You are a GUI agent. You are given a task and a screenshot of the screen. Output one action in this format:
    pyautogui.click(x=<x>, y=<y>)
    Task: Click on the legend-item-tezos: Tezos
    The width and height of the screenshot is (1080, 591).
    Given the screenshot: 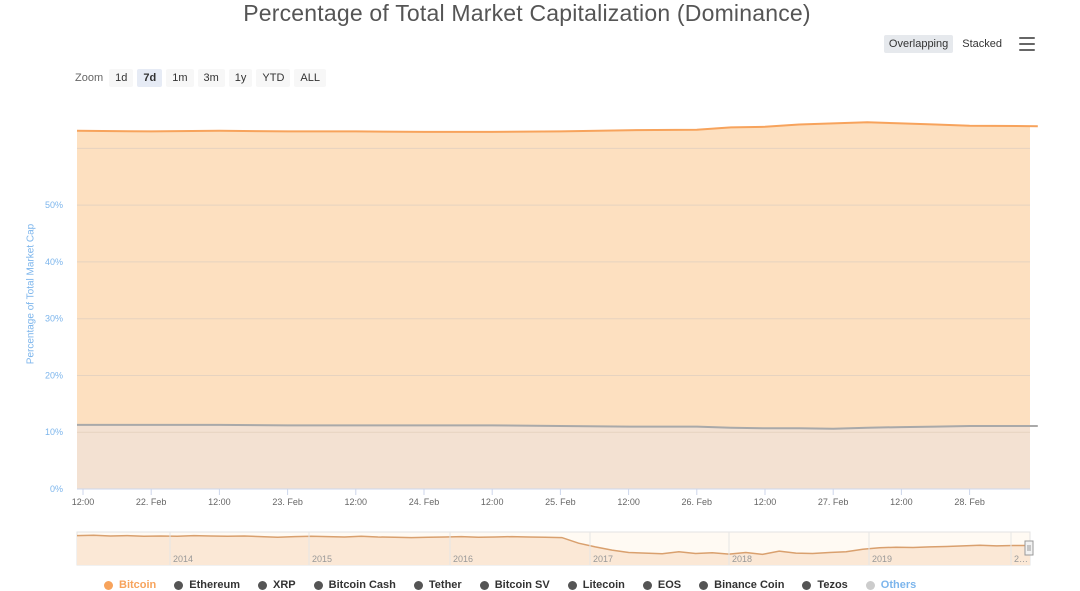 What is the action you would take?
    pyautogui.click(x=825, y=585)
    